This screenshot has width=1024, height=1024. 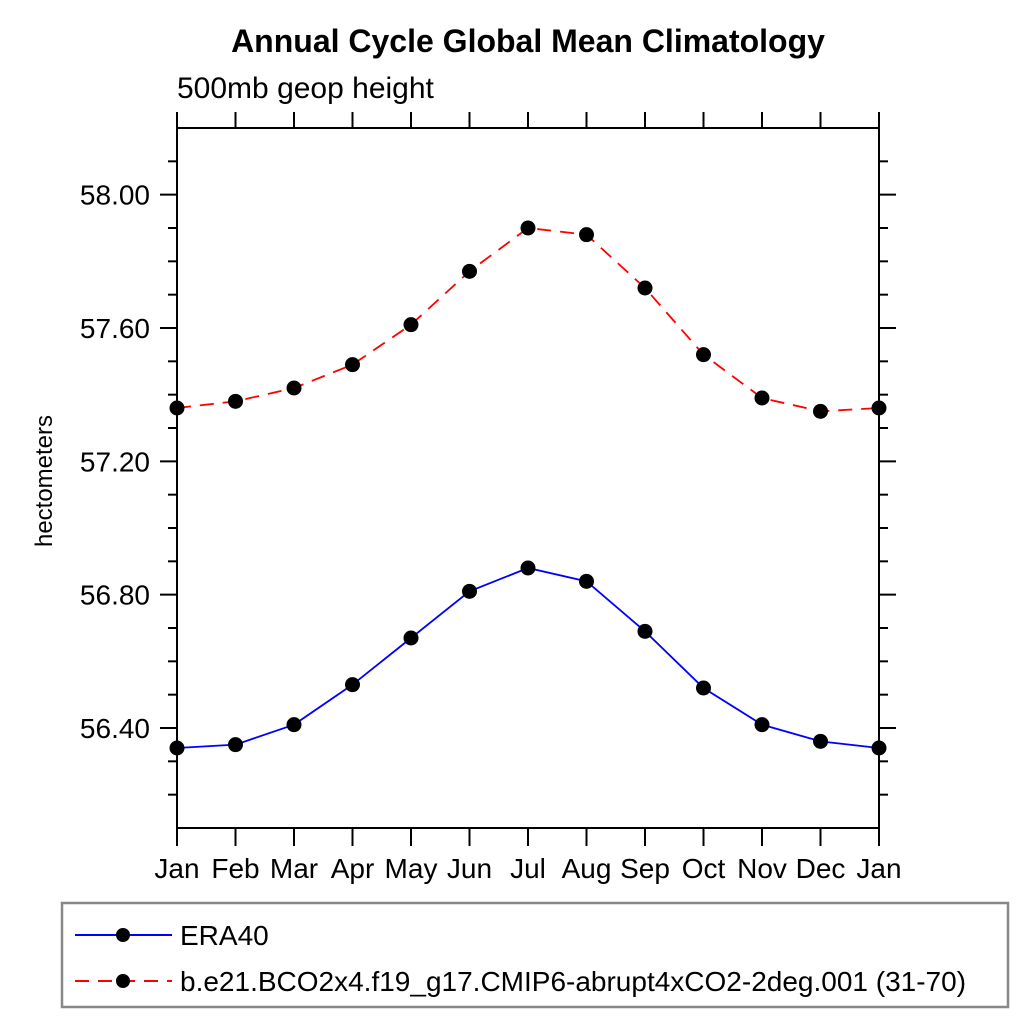 What do you see at coordinates (762, 868) in the screenshot?
I see `svg-text: Nov` at bounding box center [762, 868].